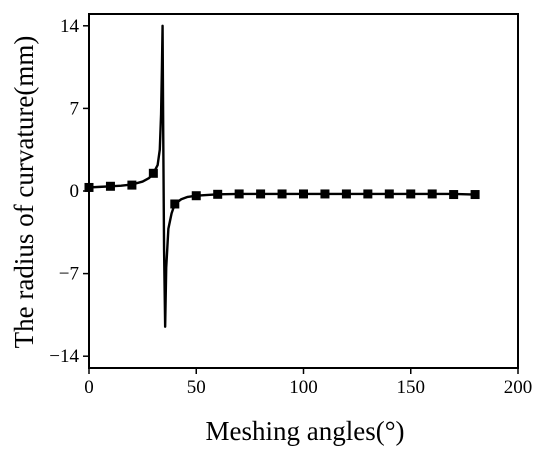 The image size is (550, 458). Describe the element at coordinates (64, 356) in the screenshot. I see `y-tick-label: −14` at that location.